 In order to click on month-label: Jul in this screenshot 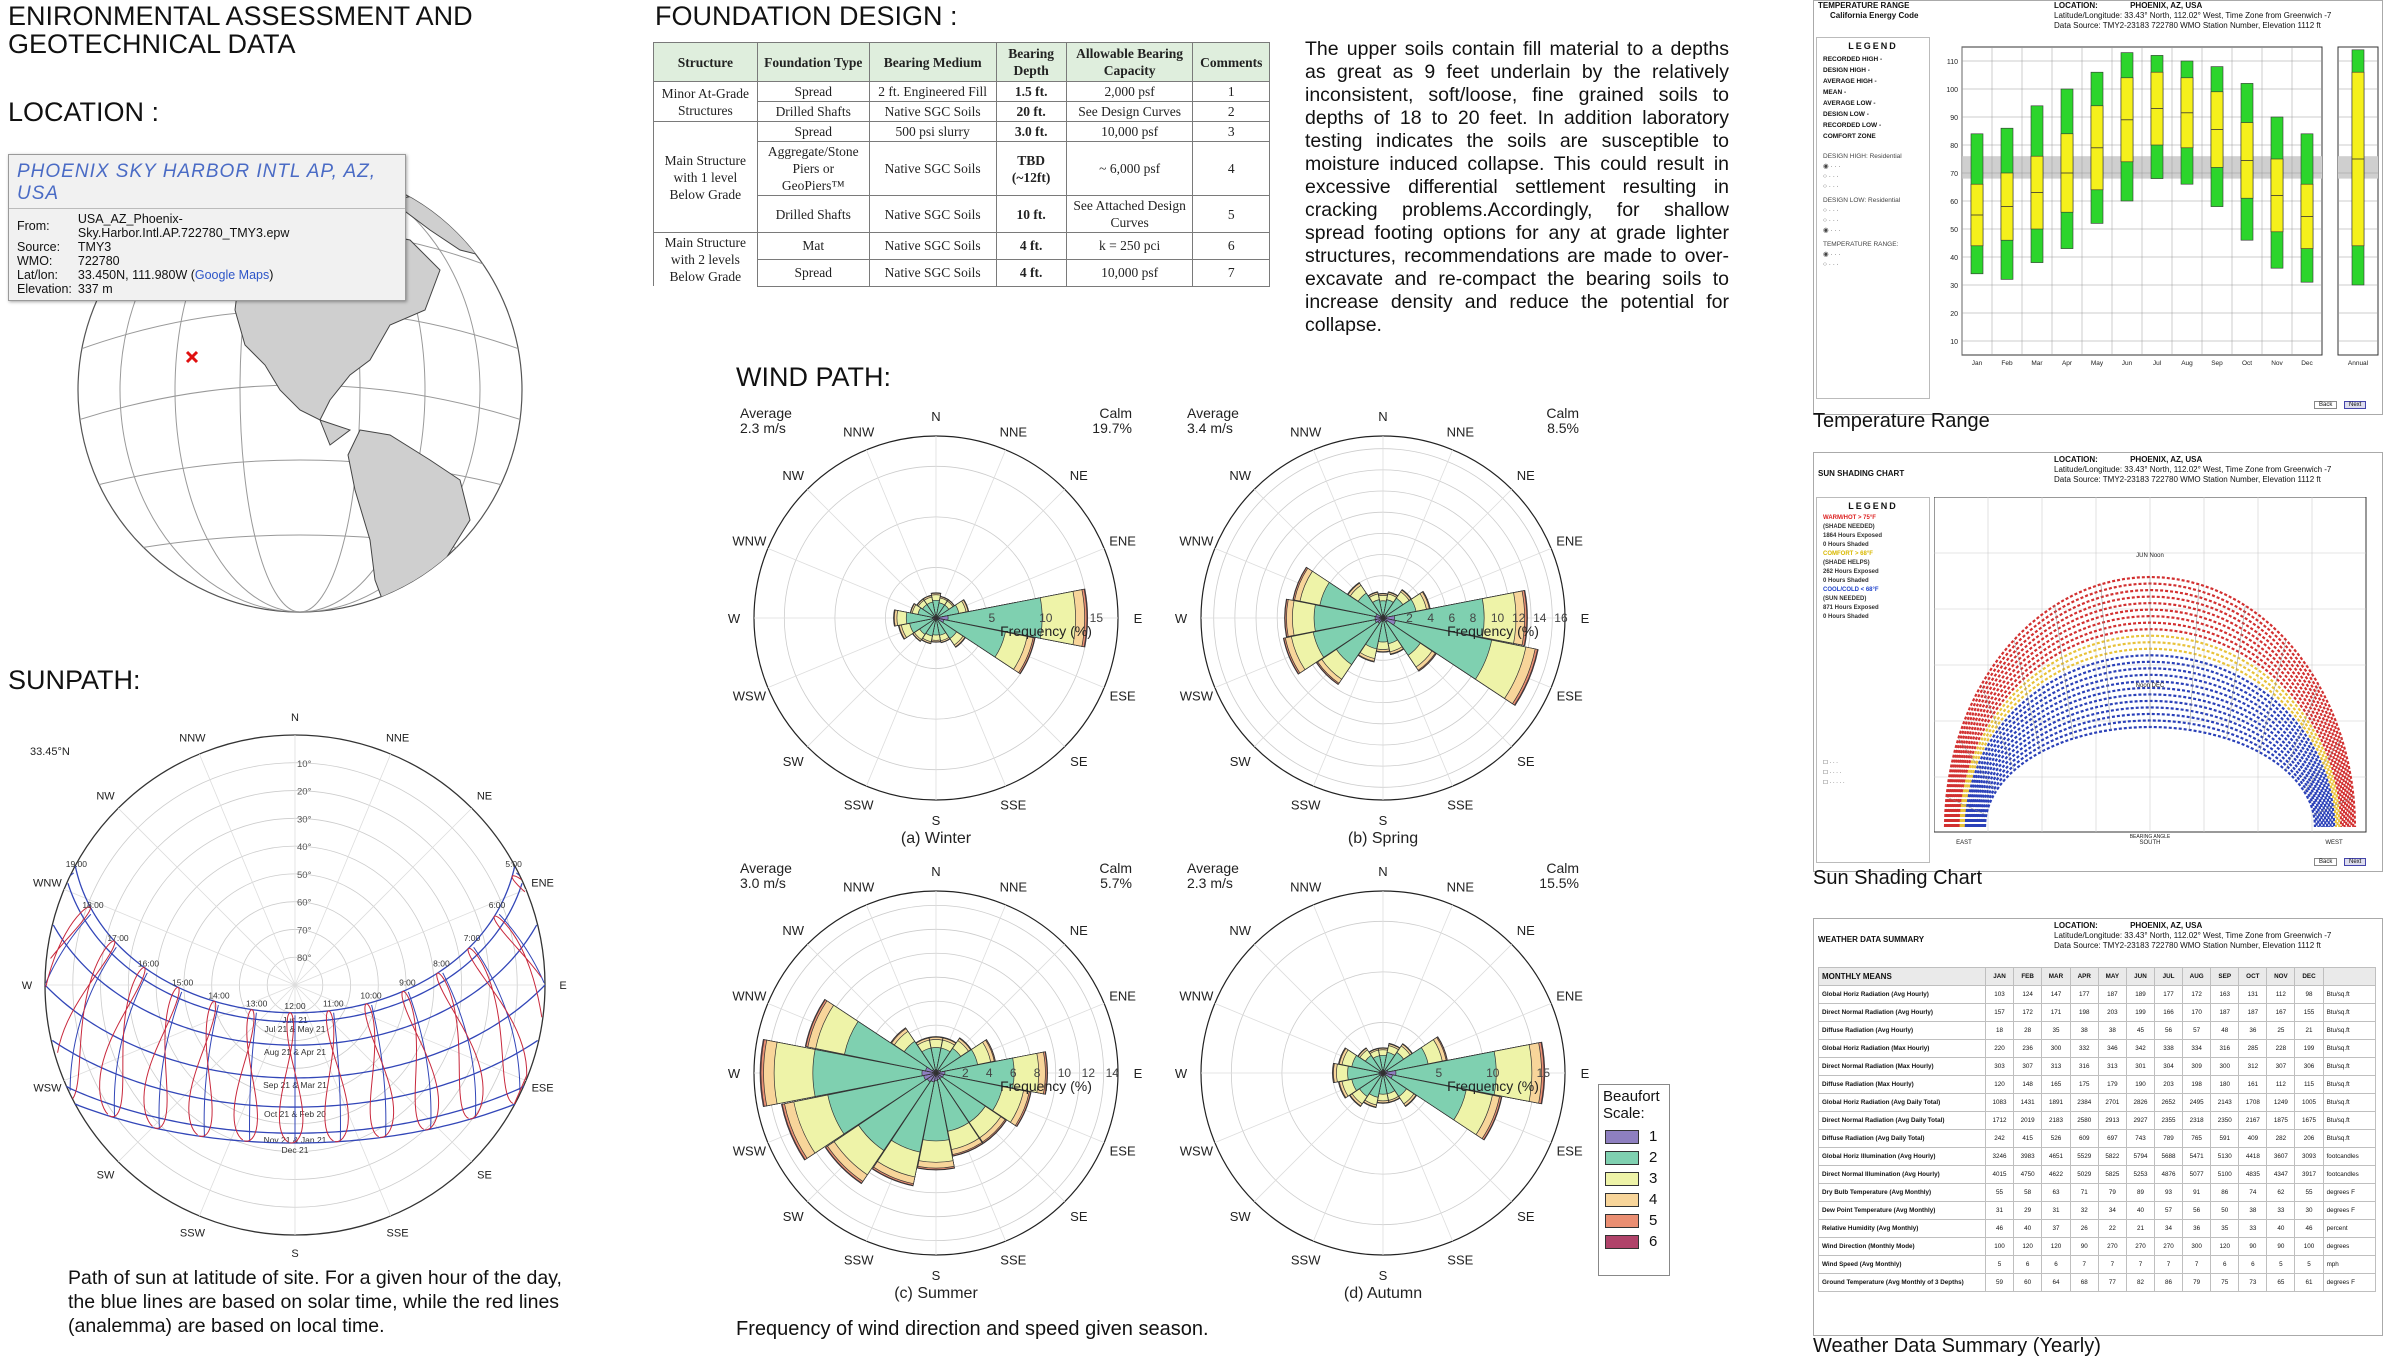, I will do `click(2157, 363)`.